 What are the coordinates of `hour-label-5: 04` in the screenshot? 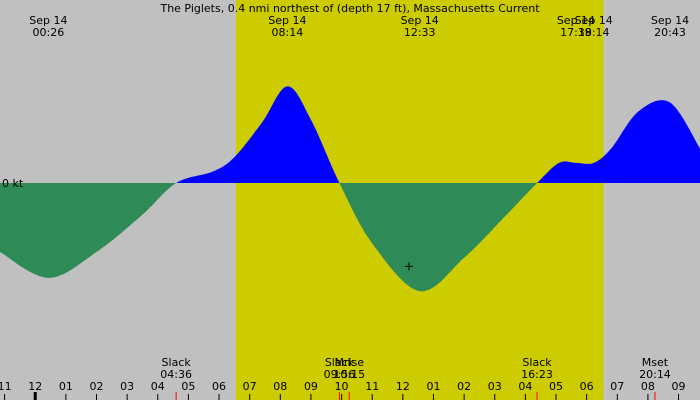 It's located at (158, 386).